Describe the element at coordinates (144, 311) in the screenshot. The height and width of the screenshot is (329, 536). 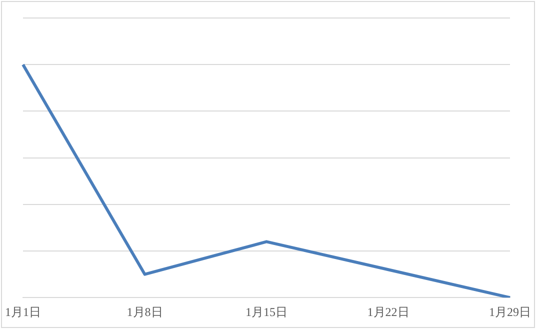
I see `x-tick-label: 1月8日` at that location.